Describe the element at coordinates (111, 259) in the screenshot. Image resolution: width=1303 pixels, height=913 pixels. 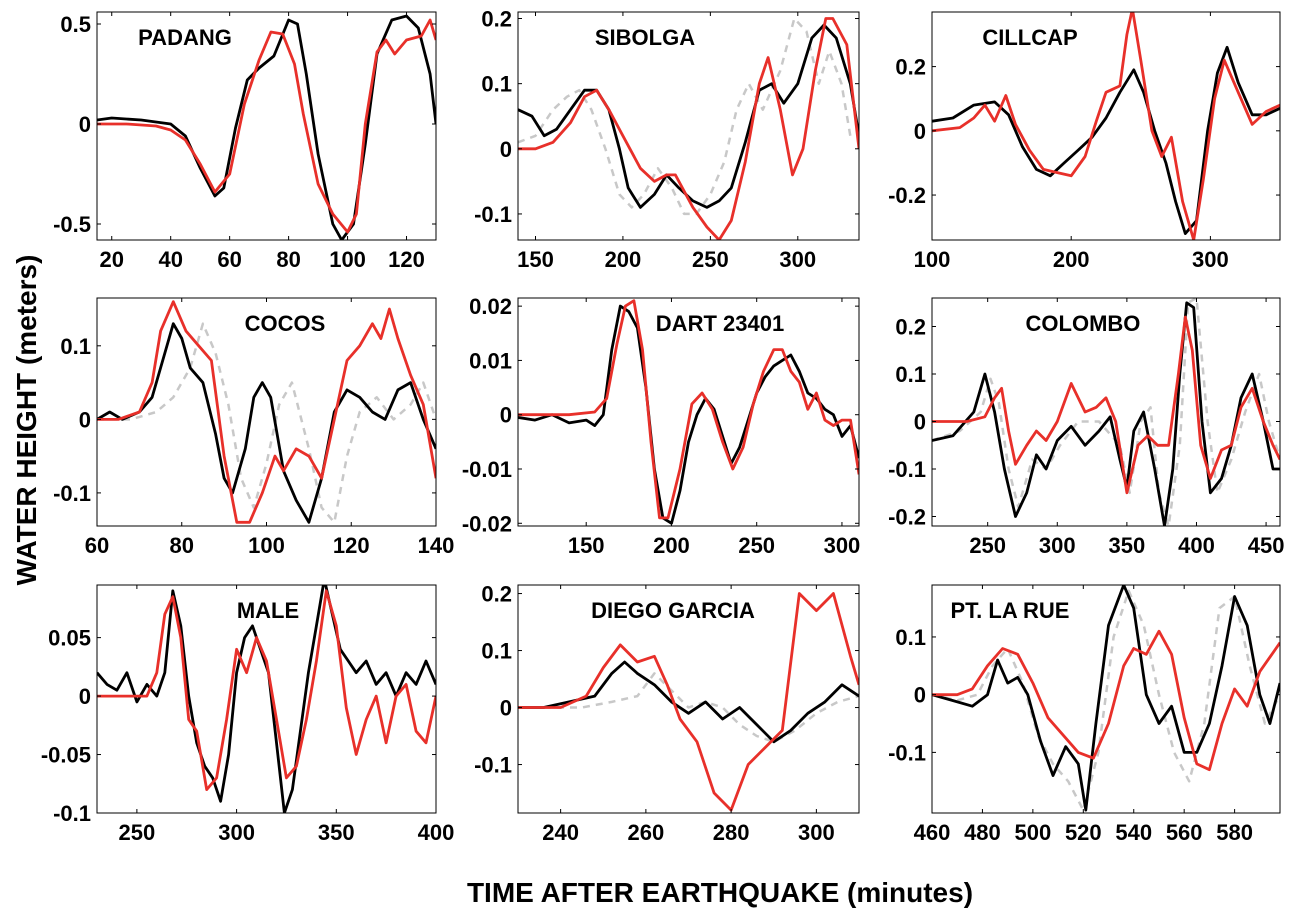
I see `x-tick-label: 20` at that location.